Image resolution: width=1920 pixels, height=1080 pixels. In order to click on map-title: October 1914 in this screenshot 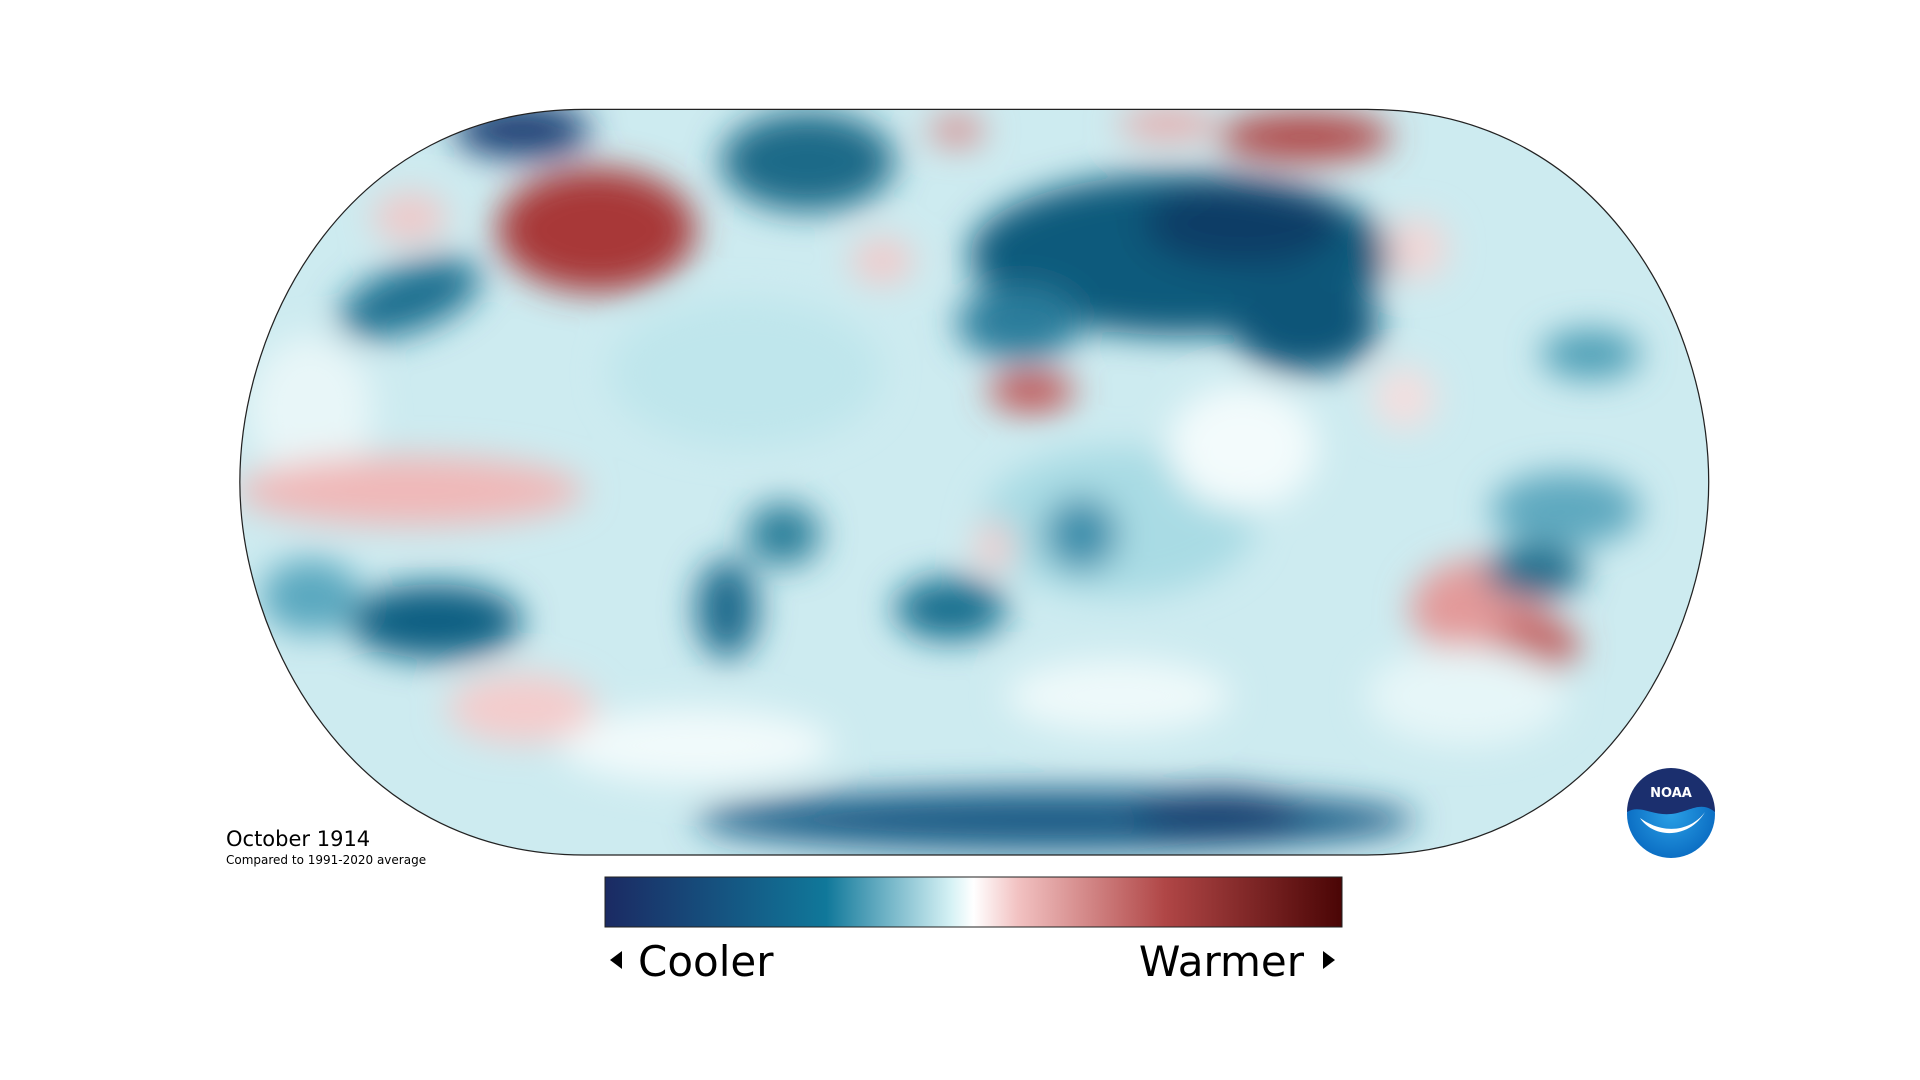, I will do `click(298, 839)`.